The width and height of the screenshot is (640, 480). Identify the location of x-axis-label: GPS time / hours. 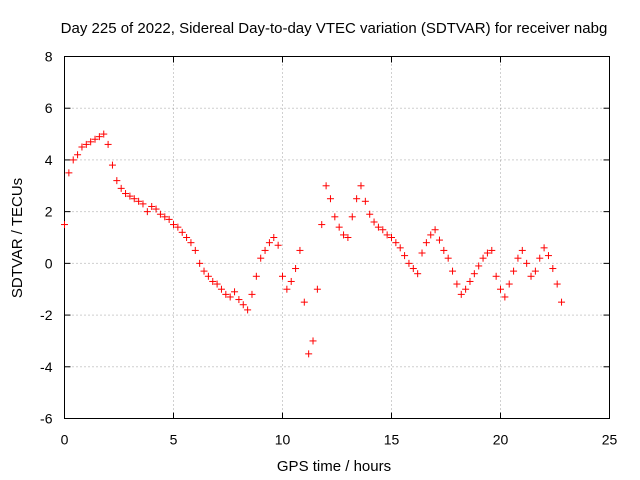
(334, 466).